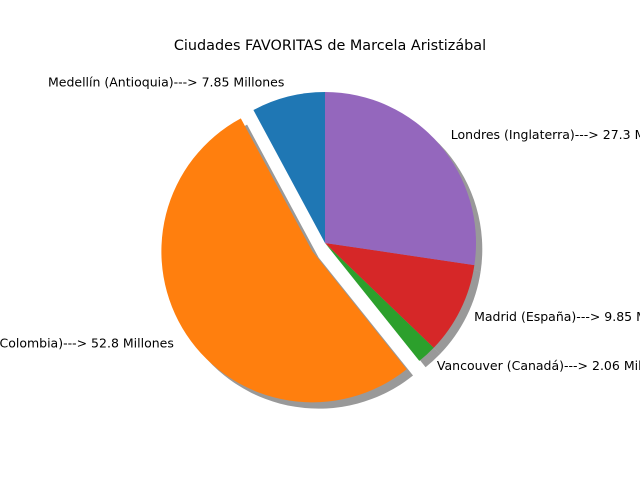  Describe the element at coordinates (545, 134) in the screenshot. I see `slice-label-londres: Londres (Inglaterra)---> 27.3 Millones` at that location.